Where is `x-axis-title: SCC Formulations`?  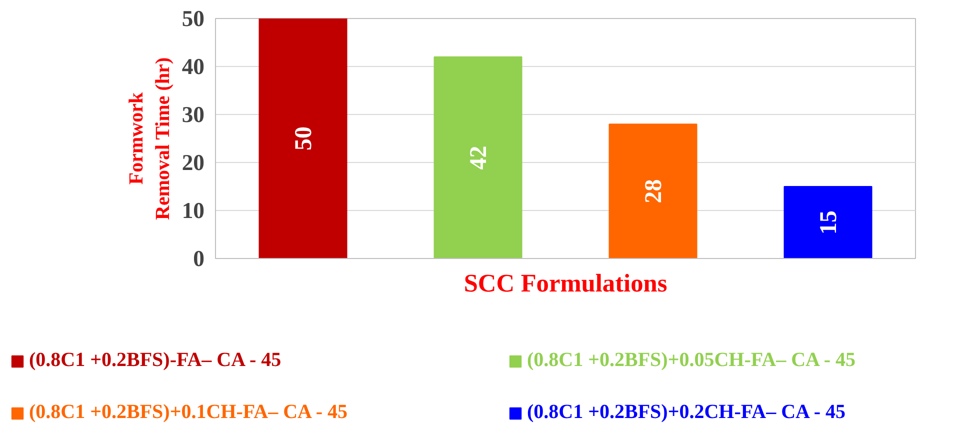
x-axis-title: SCC Formulations is located at coordinates (566, 284).